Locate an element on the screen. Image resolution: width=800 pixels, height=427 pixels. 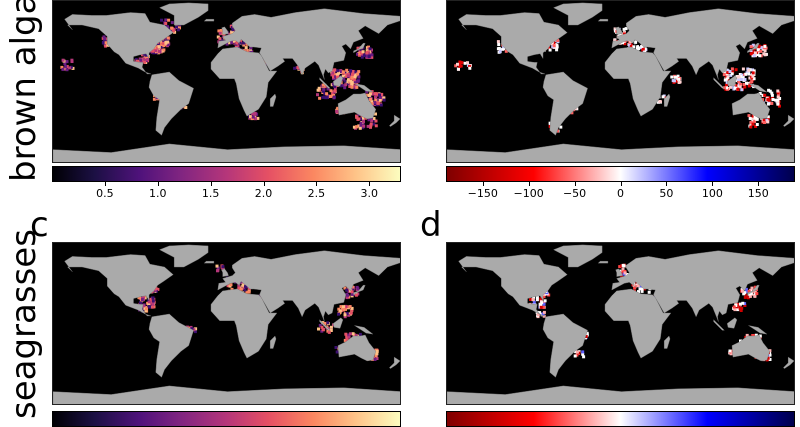
colorbar-tick-label: 0 is located at coordinates (620, 193).